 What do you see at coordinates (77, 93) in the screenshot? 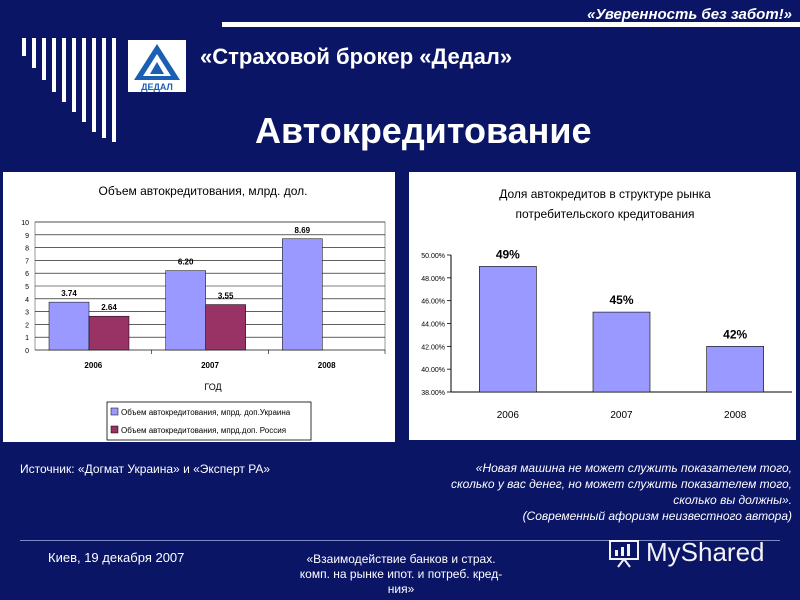
I see `decorative-stripes` at bounding box center [77, 93].